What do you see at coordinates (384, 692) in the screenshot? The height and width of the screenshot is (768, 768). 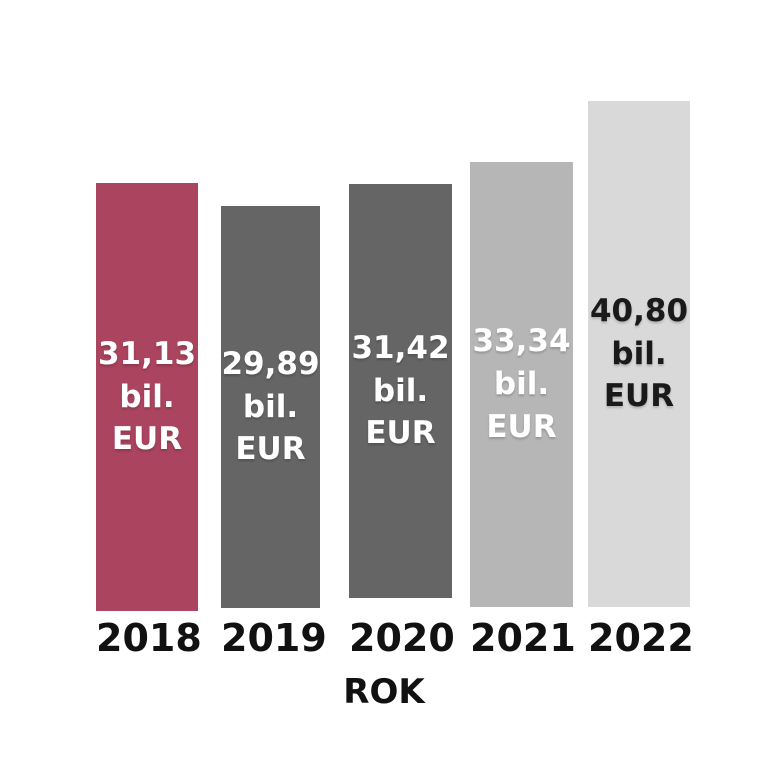 I see `x-axis-title: ROK` at bounding box center [384, 692].